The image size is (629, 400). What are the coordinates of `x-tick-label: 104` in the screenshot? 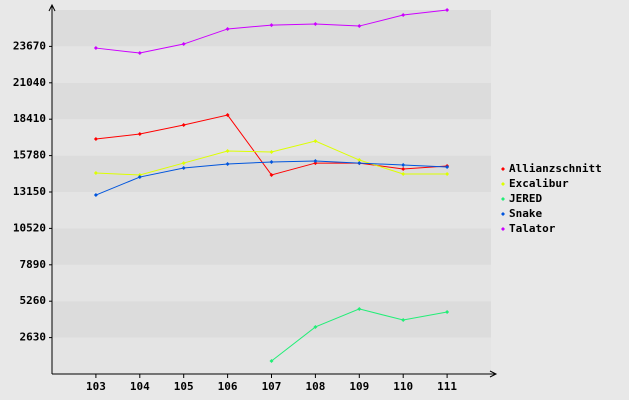 It's located at (140, 386).